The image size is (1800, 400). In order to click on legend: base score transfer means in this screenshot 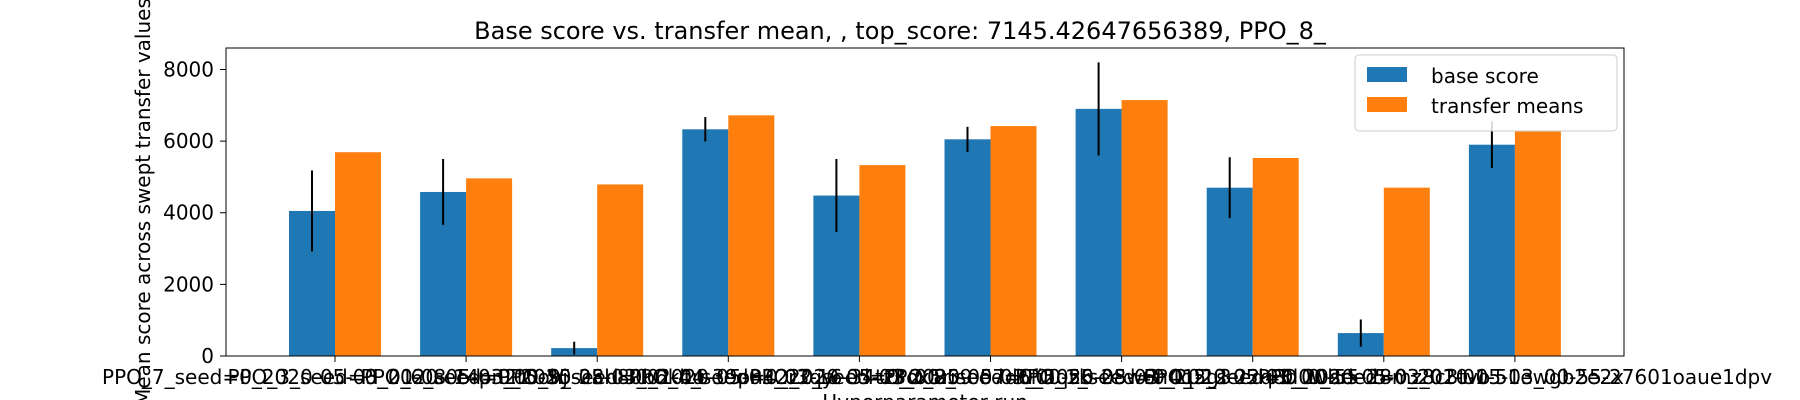, I will do `click(1486, 93)`.